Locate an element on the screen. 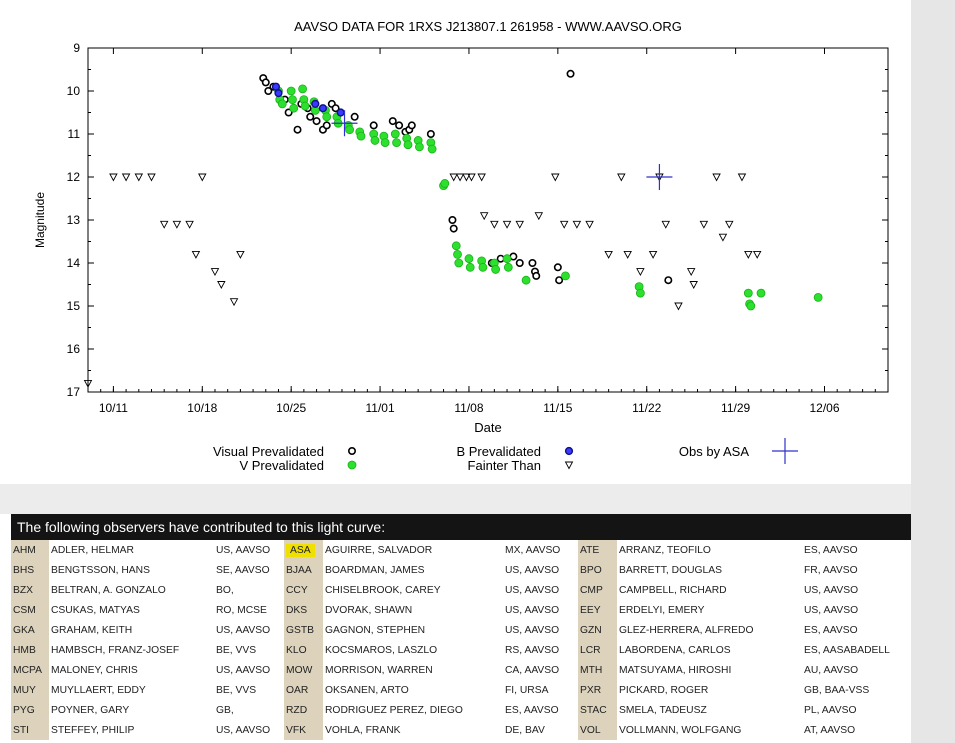 The height and width of the screenshot is (743, 955). observer-code-text: AHM is located at coordinates (24, 550).